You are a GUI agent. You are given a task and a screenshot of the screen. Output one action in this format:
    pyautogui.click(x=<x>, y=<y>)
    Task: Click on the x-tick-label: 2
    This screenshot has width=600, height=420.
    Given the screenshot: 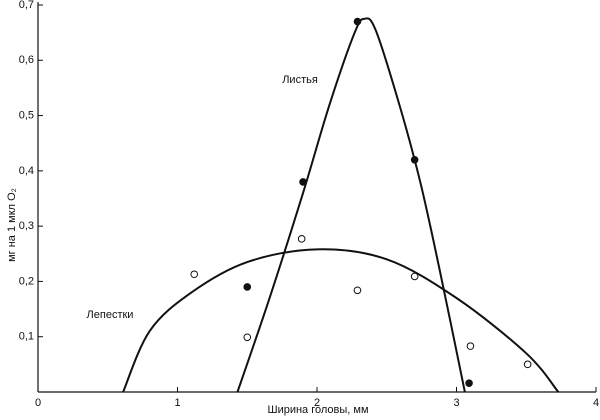 What is the action you would take?
    pyautogui.click(x=317, y=403)
    